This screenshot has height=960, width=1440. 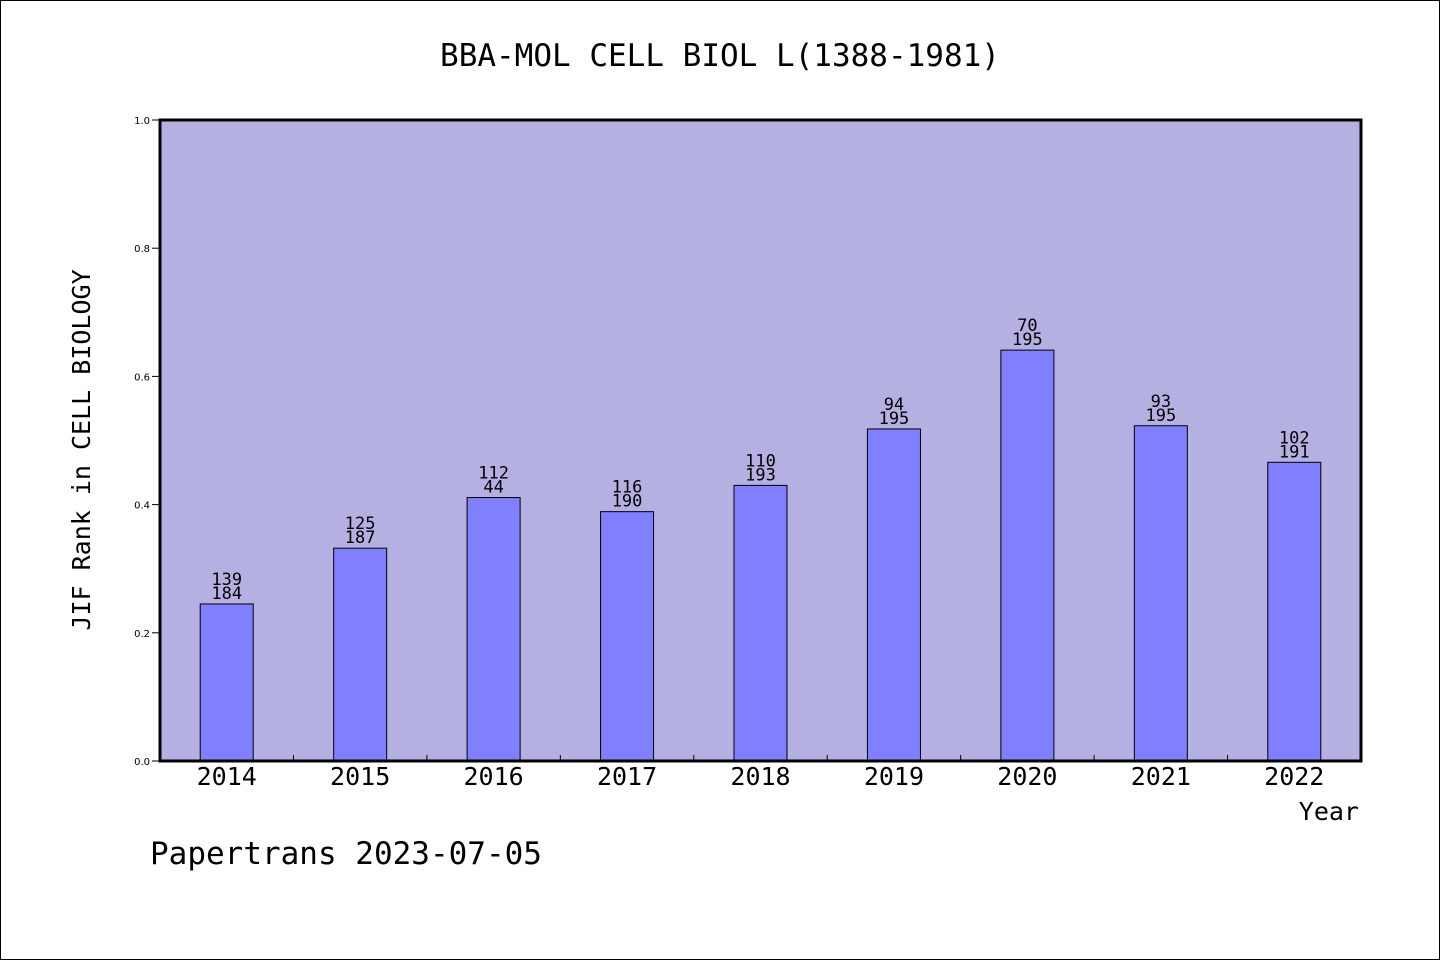 I want to click on bar-rank-label: 70, so click(x=1027, y=326).